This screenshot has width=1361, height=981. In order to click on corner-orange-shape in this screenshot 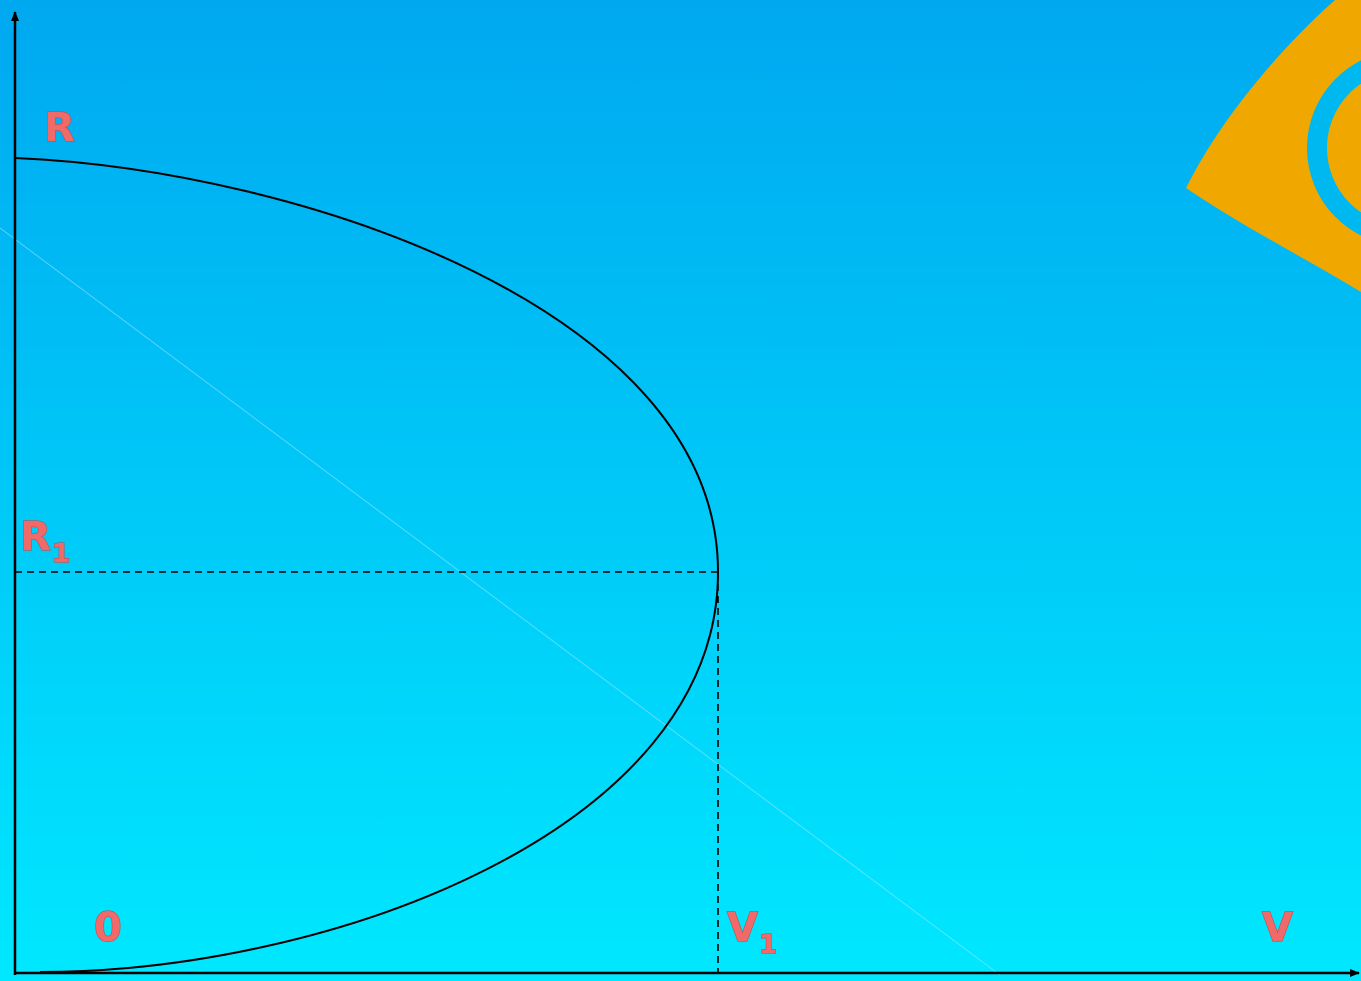, I will do `click(1273, 146)`.